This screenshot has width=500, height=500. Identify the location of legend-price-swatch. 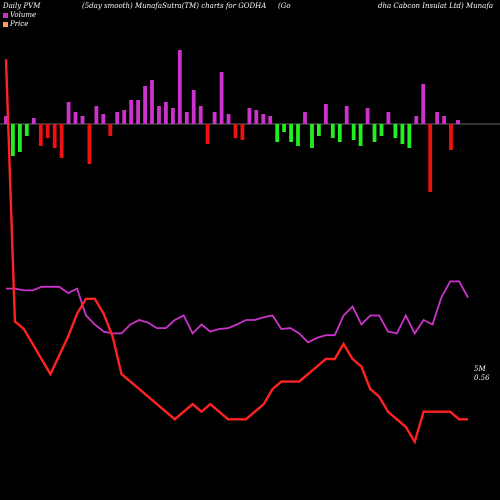
(5, 24).